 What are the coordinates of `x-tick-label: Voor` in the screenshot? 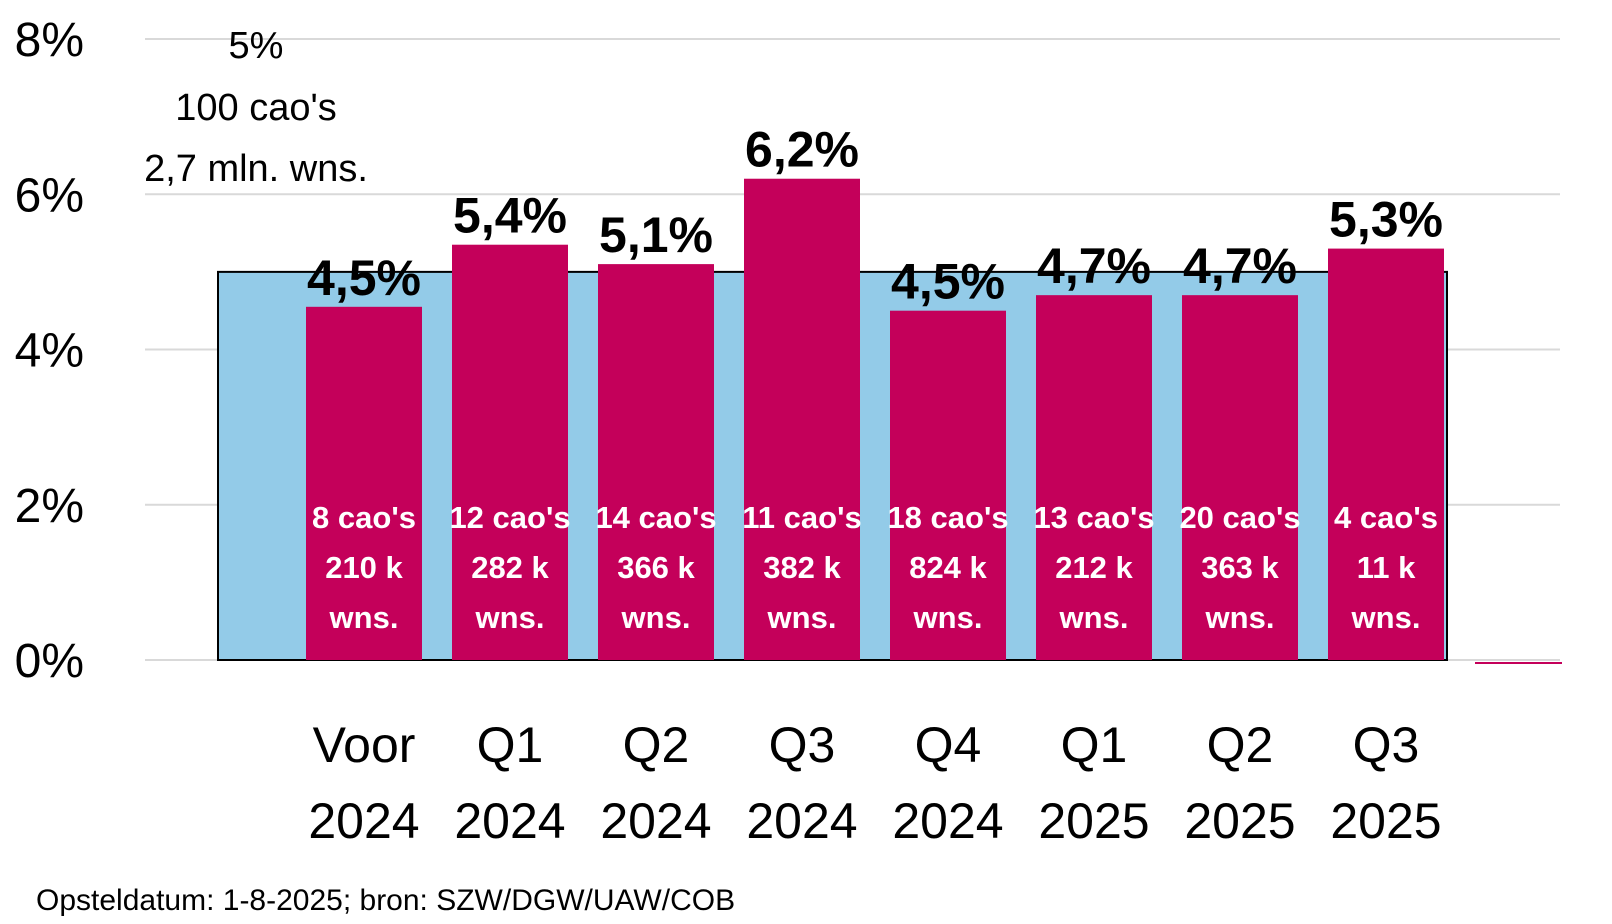 It's located at (364, 745).